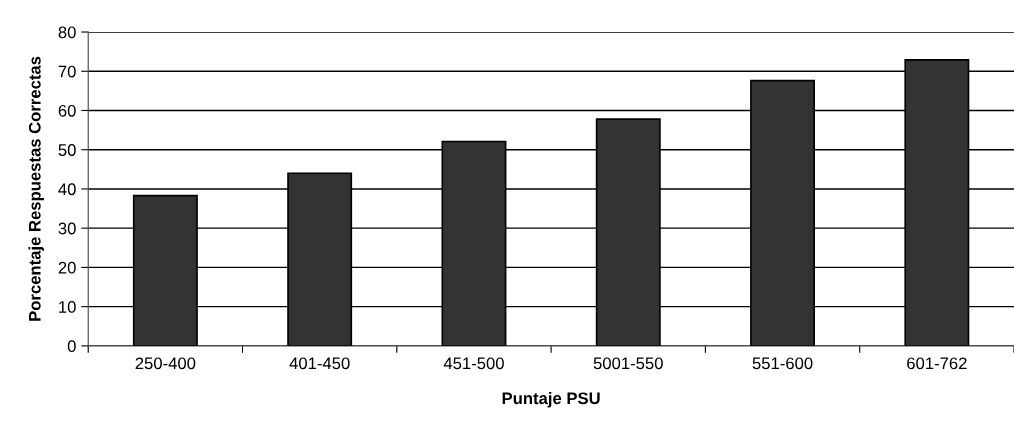 This screenshot has width=1014, height=427. What do you see at coordinates (36, 188) in the screenshot?
I see `y-axis-title: Porcentaje Respuestas Correctas` at bounding box center [36, 188].